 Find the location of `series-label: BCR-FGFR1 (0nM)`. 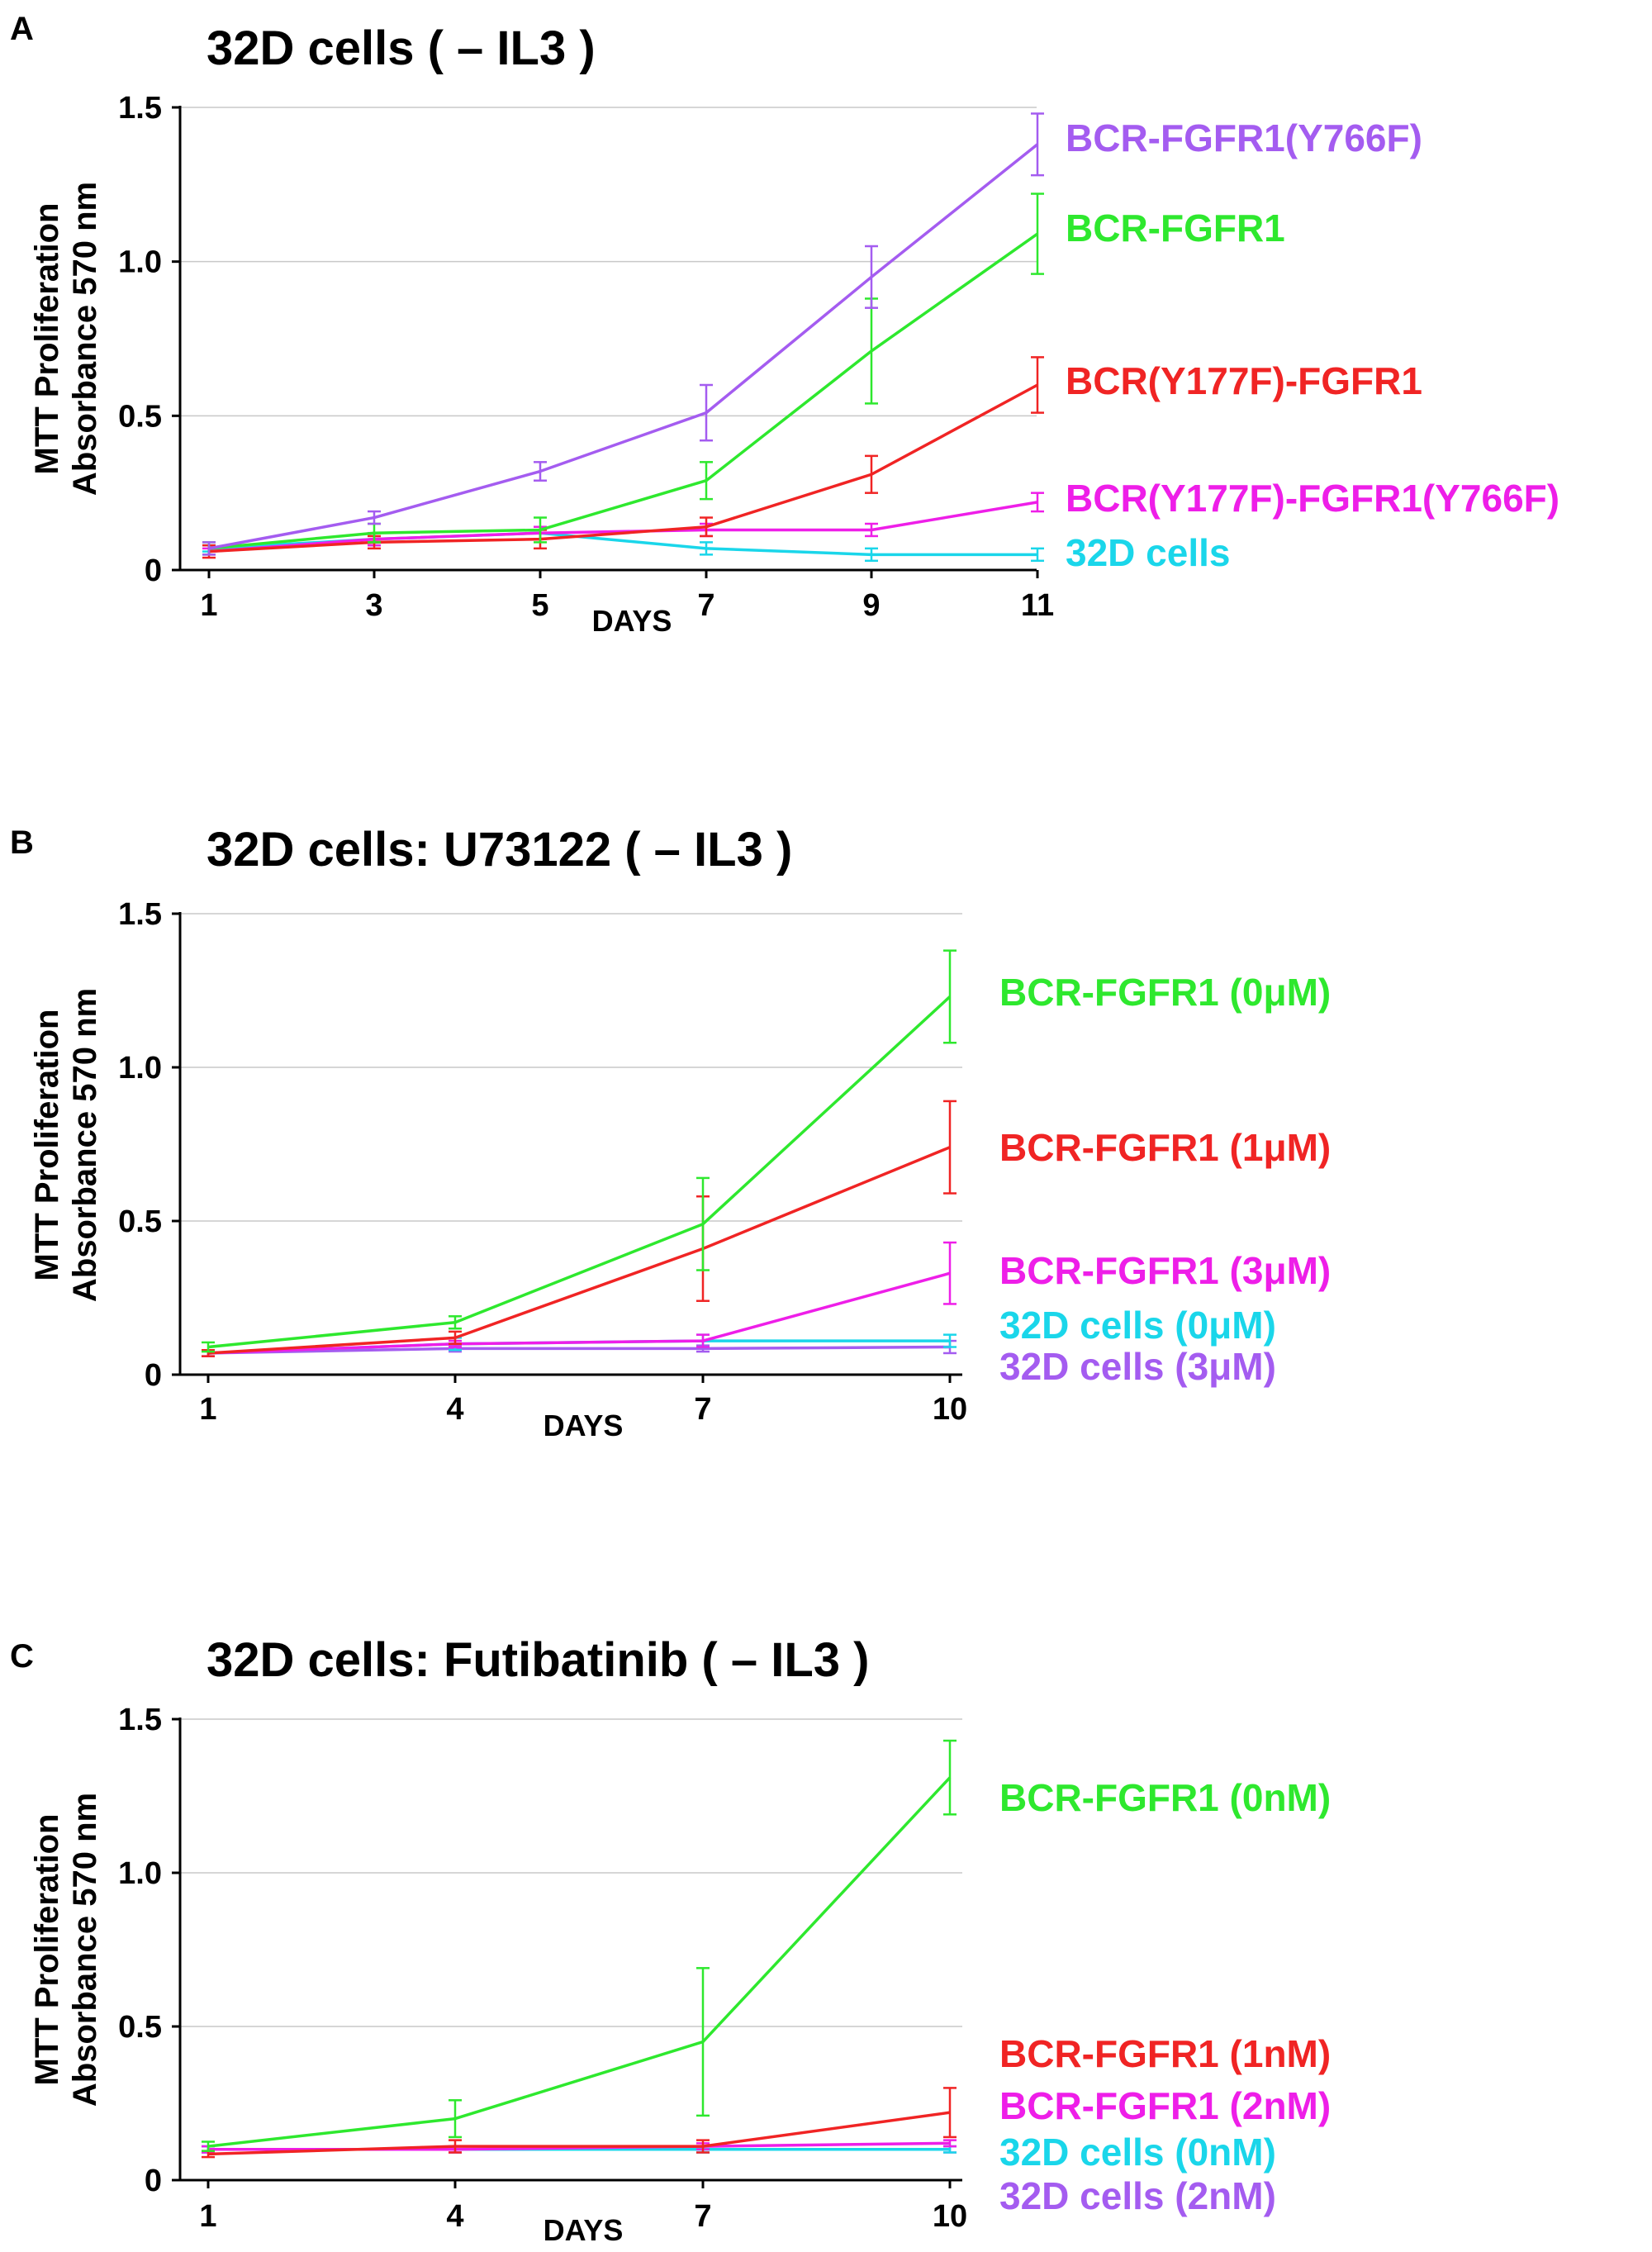

series-label: BCR-FGFR1 (0nM) is located at coordinates (1165, 1797).